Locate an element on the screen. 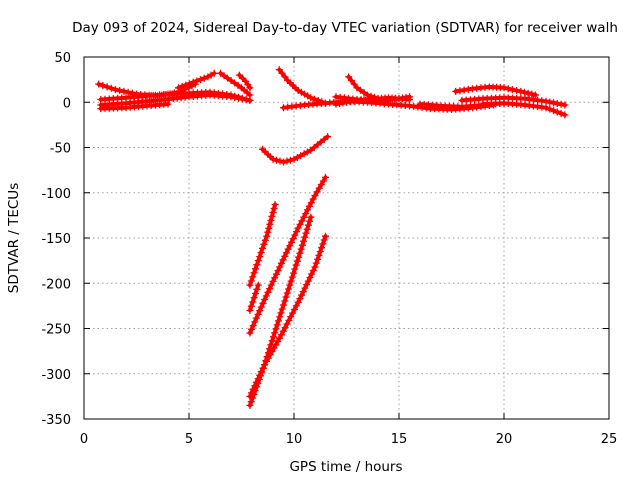 This screenshot has height=480, width=640. series-line is located at coordinates (235, 84).